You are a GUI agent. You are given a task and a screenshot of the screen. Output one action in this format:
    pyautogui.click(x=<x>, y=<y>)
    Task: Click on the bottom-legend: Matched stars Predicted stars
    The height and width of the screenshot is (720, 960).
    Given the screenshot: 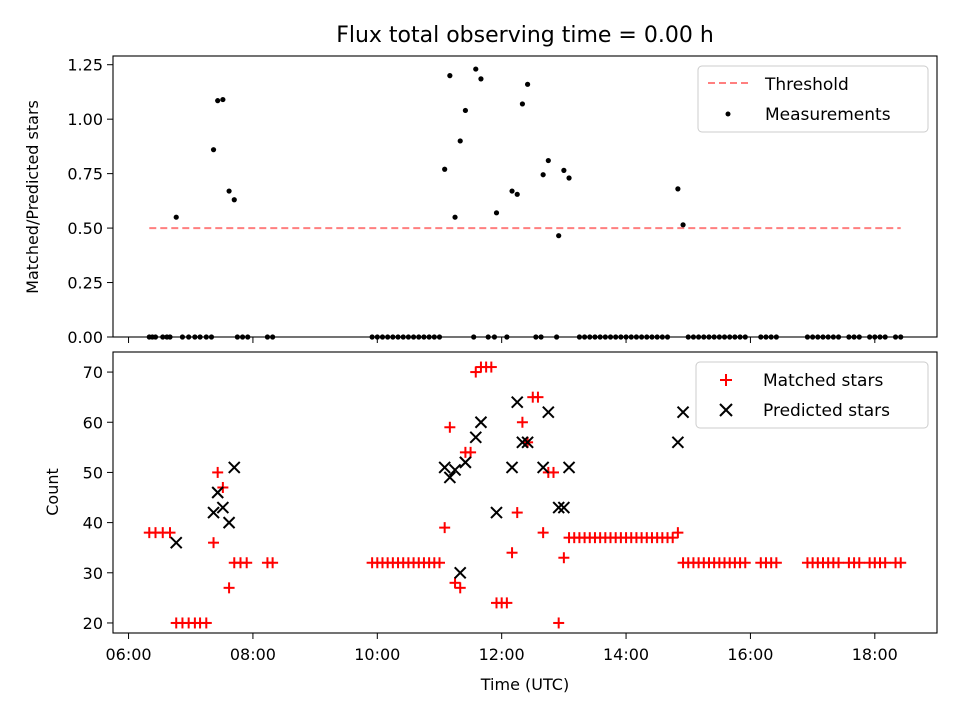 What is the action you would take?
    pyautogui.click(x=812, y=395)
    